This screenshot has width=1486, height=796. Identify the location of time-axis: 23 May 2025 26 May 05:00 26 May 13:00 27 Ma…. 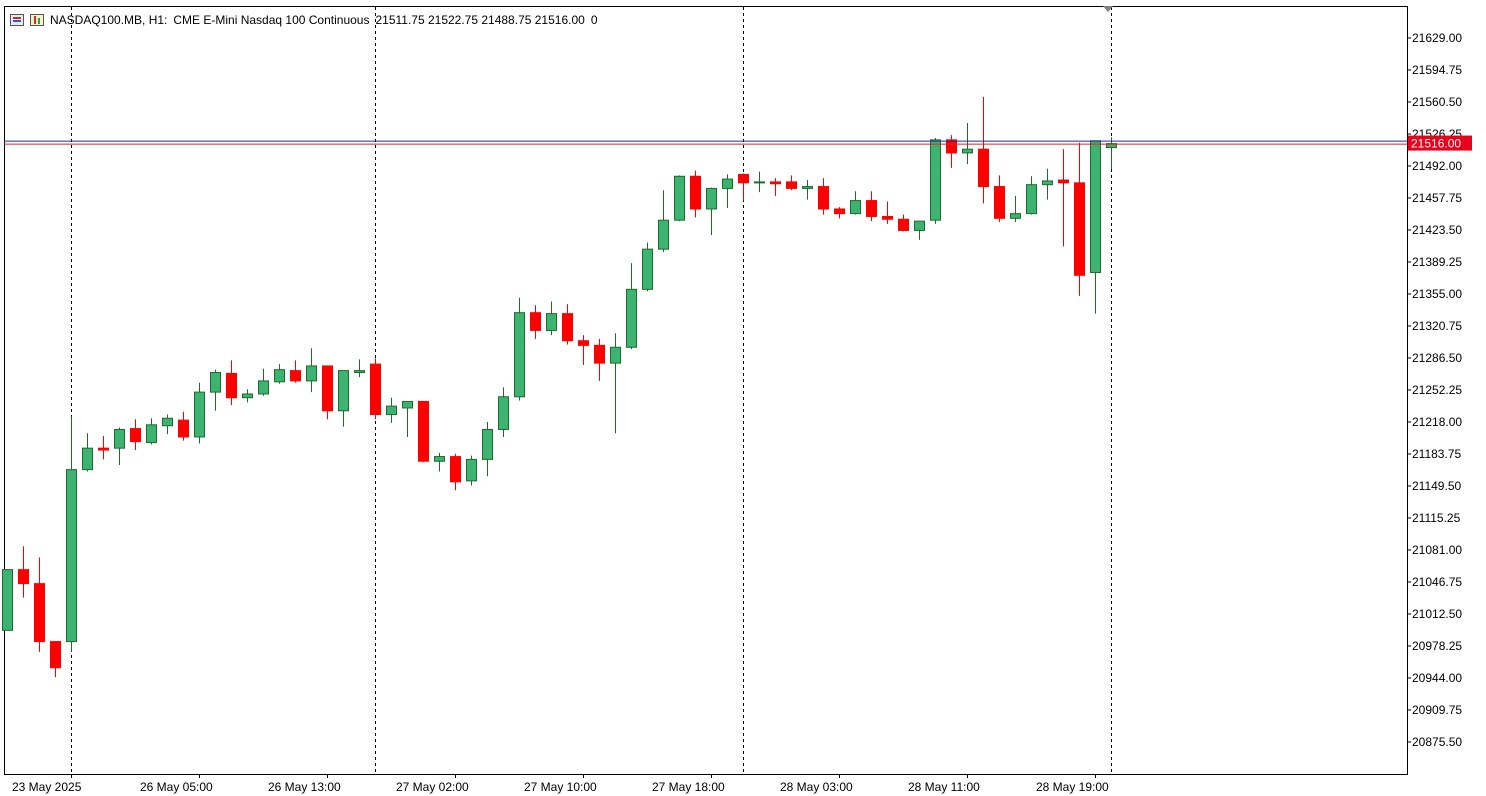
(560, 784).